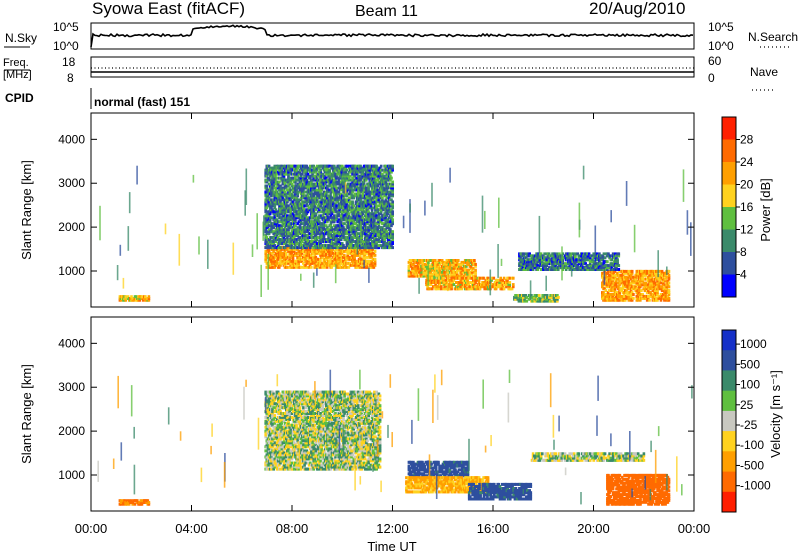 This screenshot has height=554, width=800. What do you see at coordinates (313, 248) in the screenshot?
I see `power-cell-1904` at bounding box center [313, 248].